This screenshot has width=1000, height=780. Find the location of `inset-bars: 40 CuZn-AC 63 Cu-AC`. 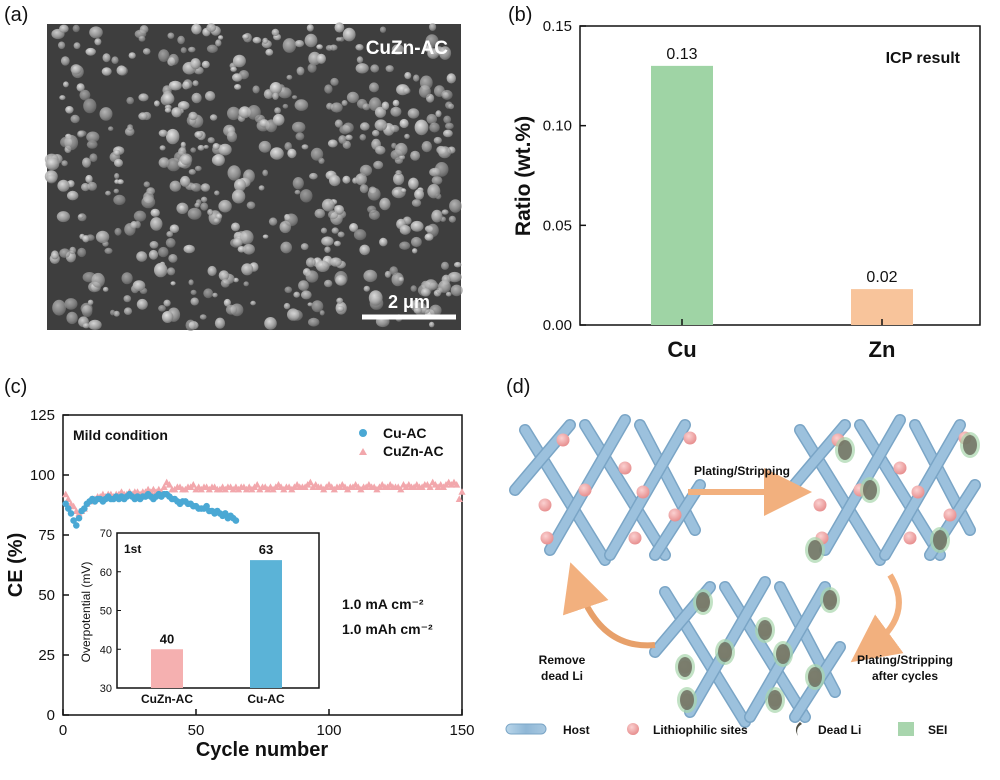

inset-bars: 40 CuZn-AC 63 Cu-AC is located at coordinates (213, 624).